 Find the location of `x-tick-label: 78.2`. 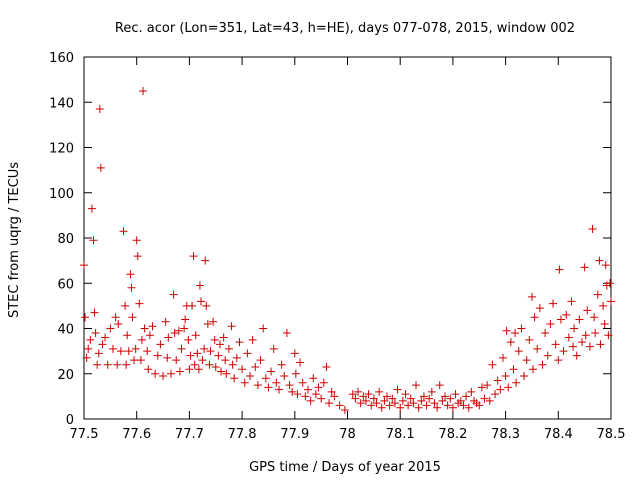

x-tick-label: 78.2 is located at coordinates (452, 434).